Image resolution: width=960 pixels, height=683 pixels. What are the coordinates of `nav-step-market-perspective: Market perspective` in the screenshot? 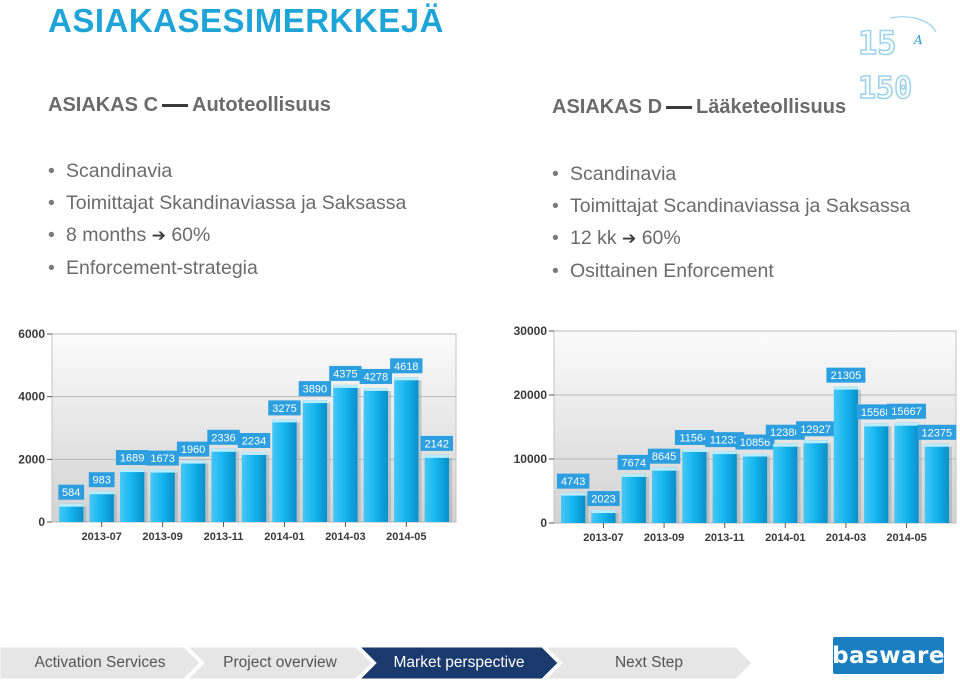 It's located at (459, 663).